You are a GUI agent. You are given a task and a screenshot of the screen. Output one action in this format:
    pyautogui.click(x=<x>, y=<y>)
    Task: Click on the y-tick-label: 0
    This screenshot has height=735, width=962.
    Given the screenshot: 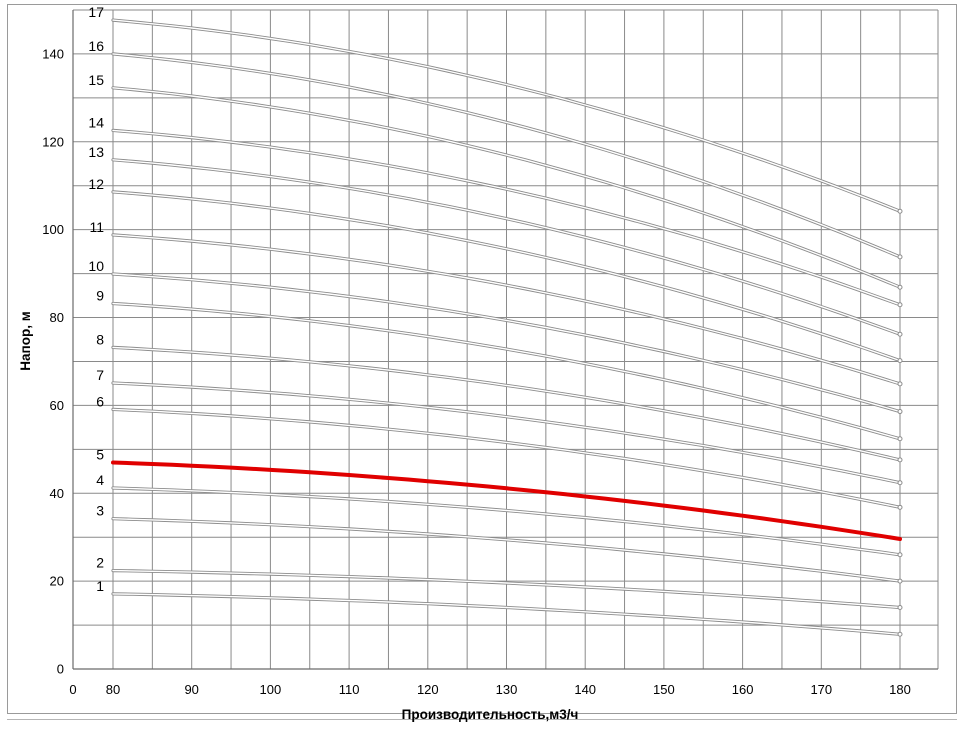 What is the action you would take?
    pyautogui.click(x=60, y=669)
    